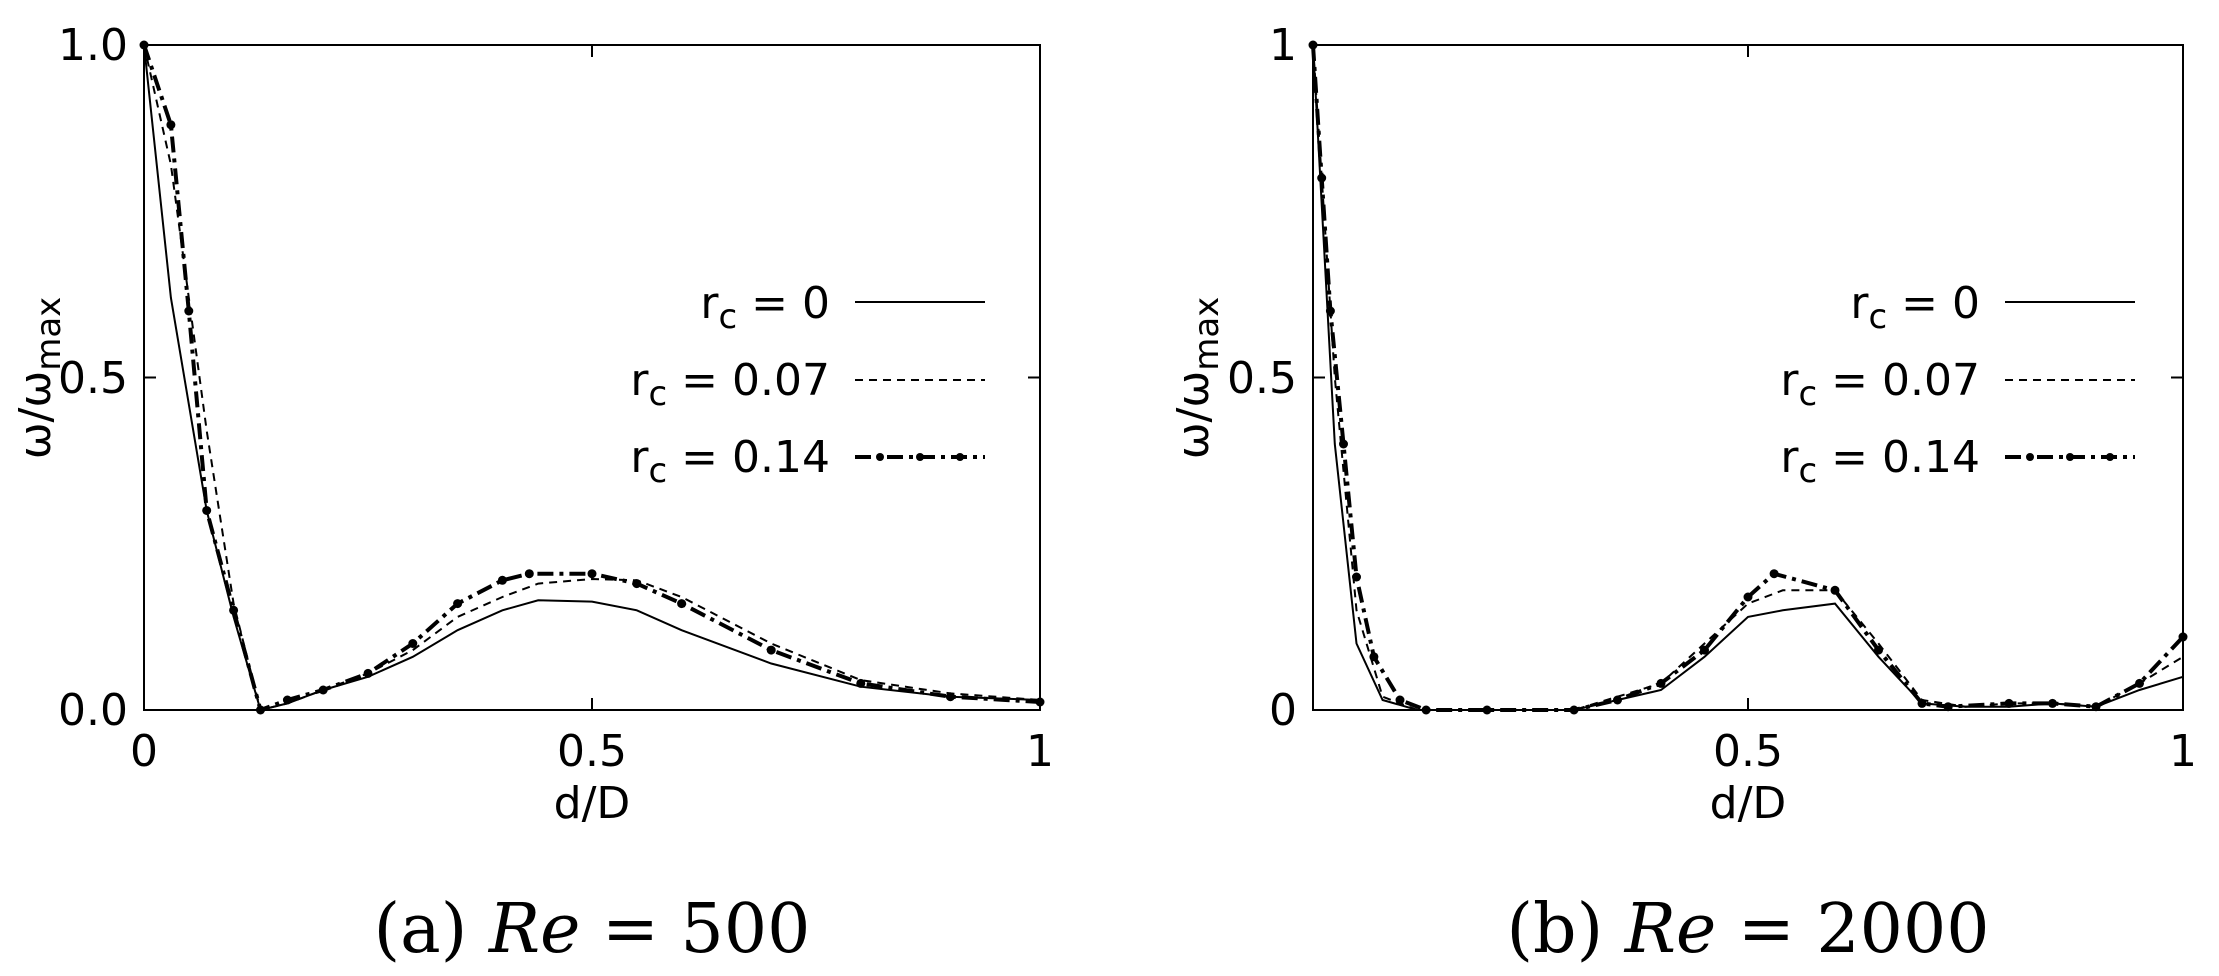 This screenshot has width=2219, height=976. Describe the element at coordinates (1283, 710) in the screenshot. I see `y-tick-label: 0` at that location.